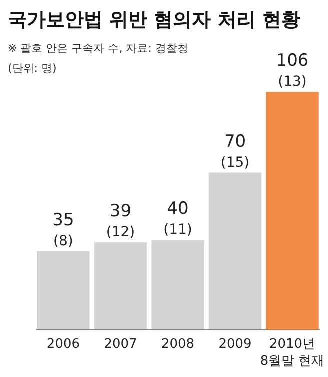 The height and width of the screenshot is (377, 328). I want to click on x-tick-label: 2010년 8월말 현재, so click(292, 353).